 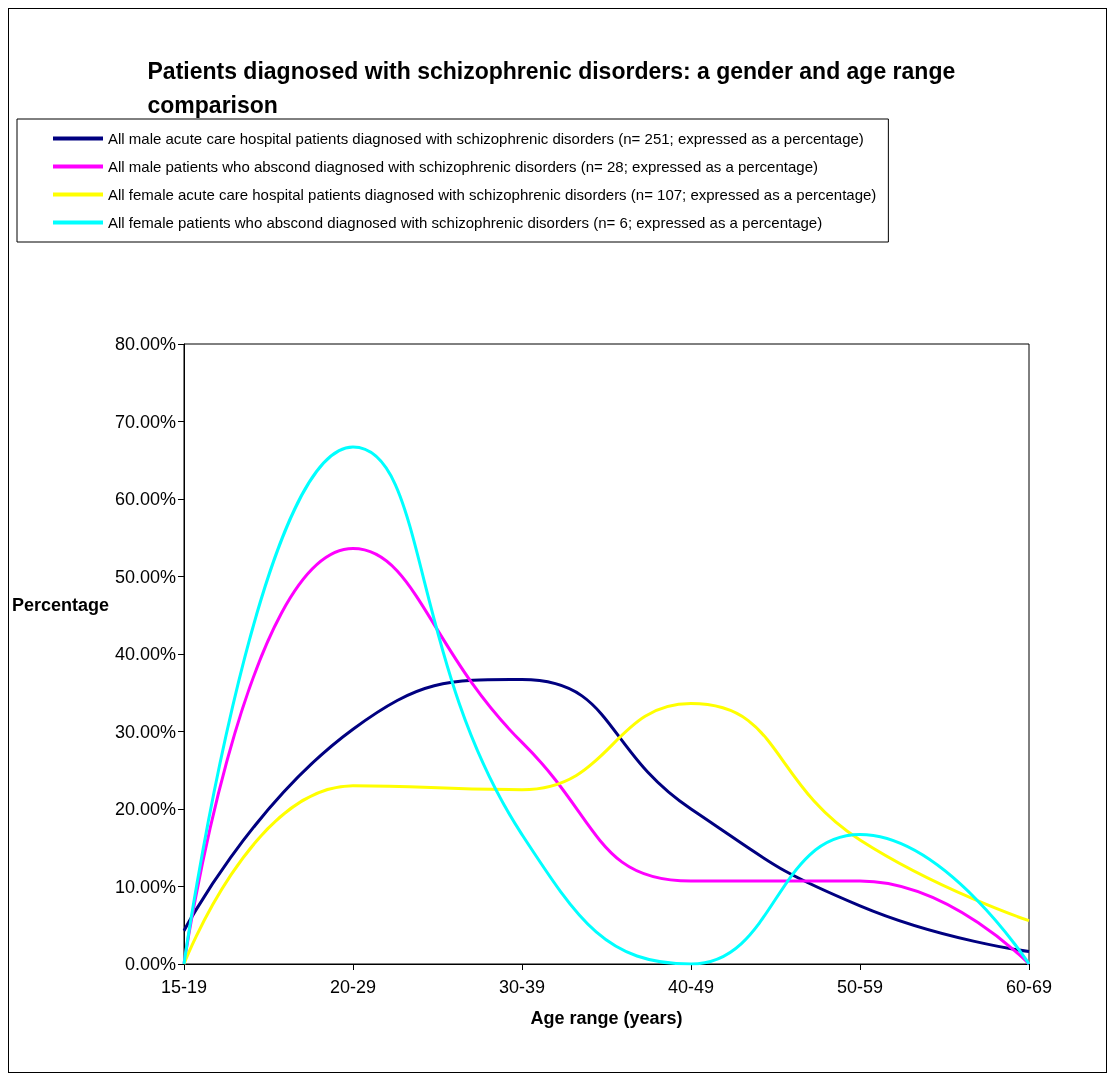 What do you see at coordinates (522, 987) in the screenshot?
I see `x-tick-label: 30-39` at bounding box center [522, 987].